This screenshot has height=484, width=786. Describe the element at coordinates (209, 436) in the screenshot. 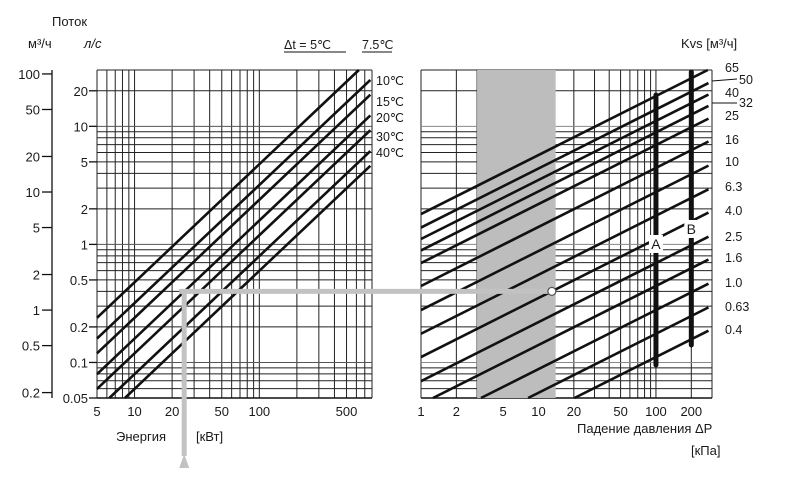

I see `x-unit-left: [кВт]` at that location.